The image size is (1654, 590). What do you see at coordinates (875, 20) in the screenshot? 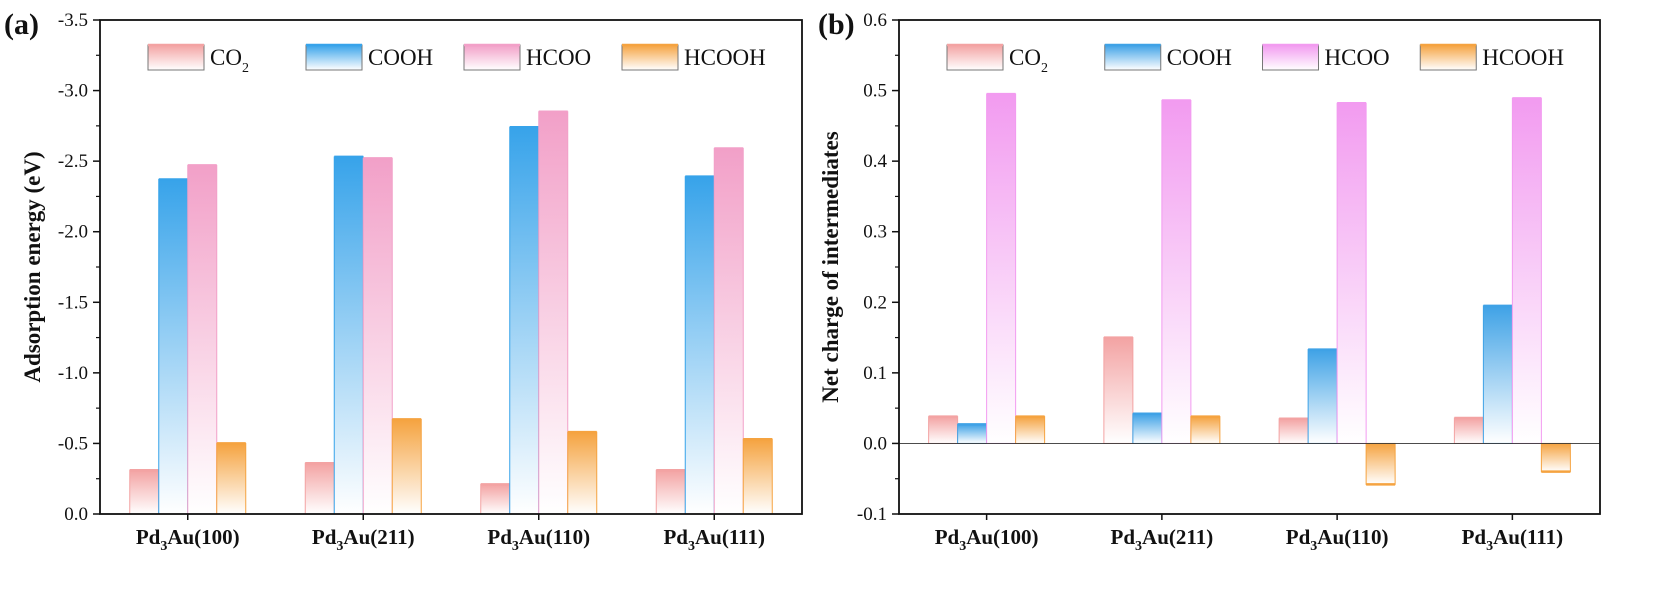
I see `y-tick-label: 0.6` at bounding box center [875, 20].